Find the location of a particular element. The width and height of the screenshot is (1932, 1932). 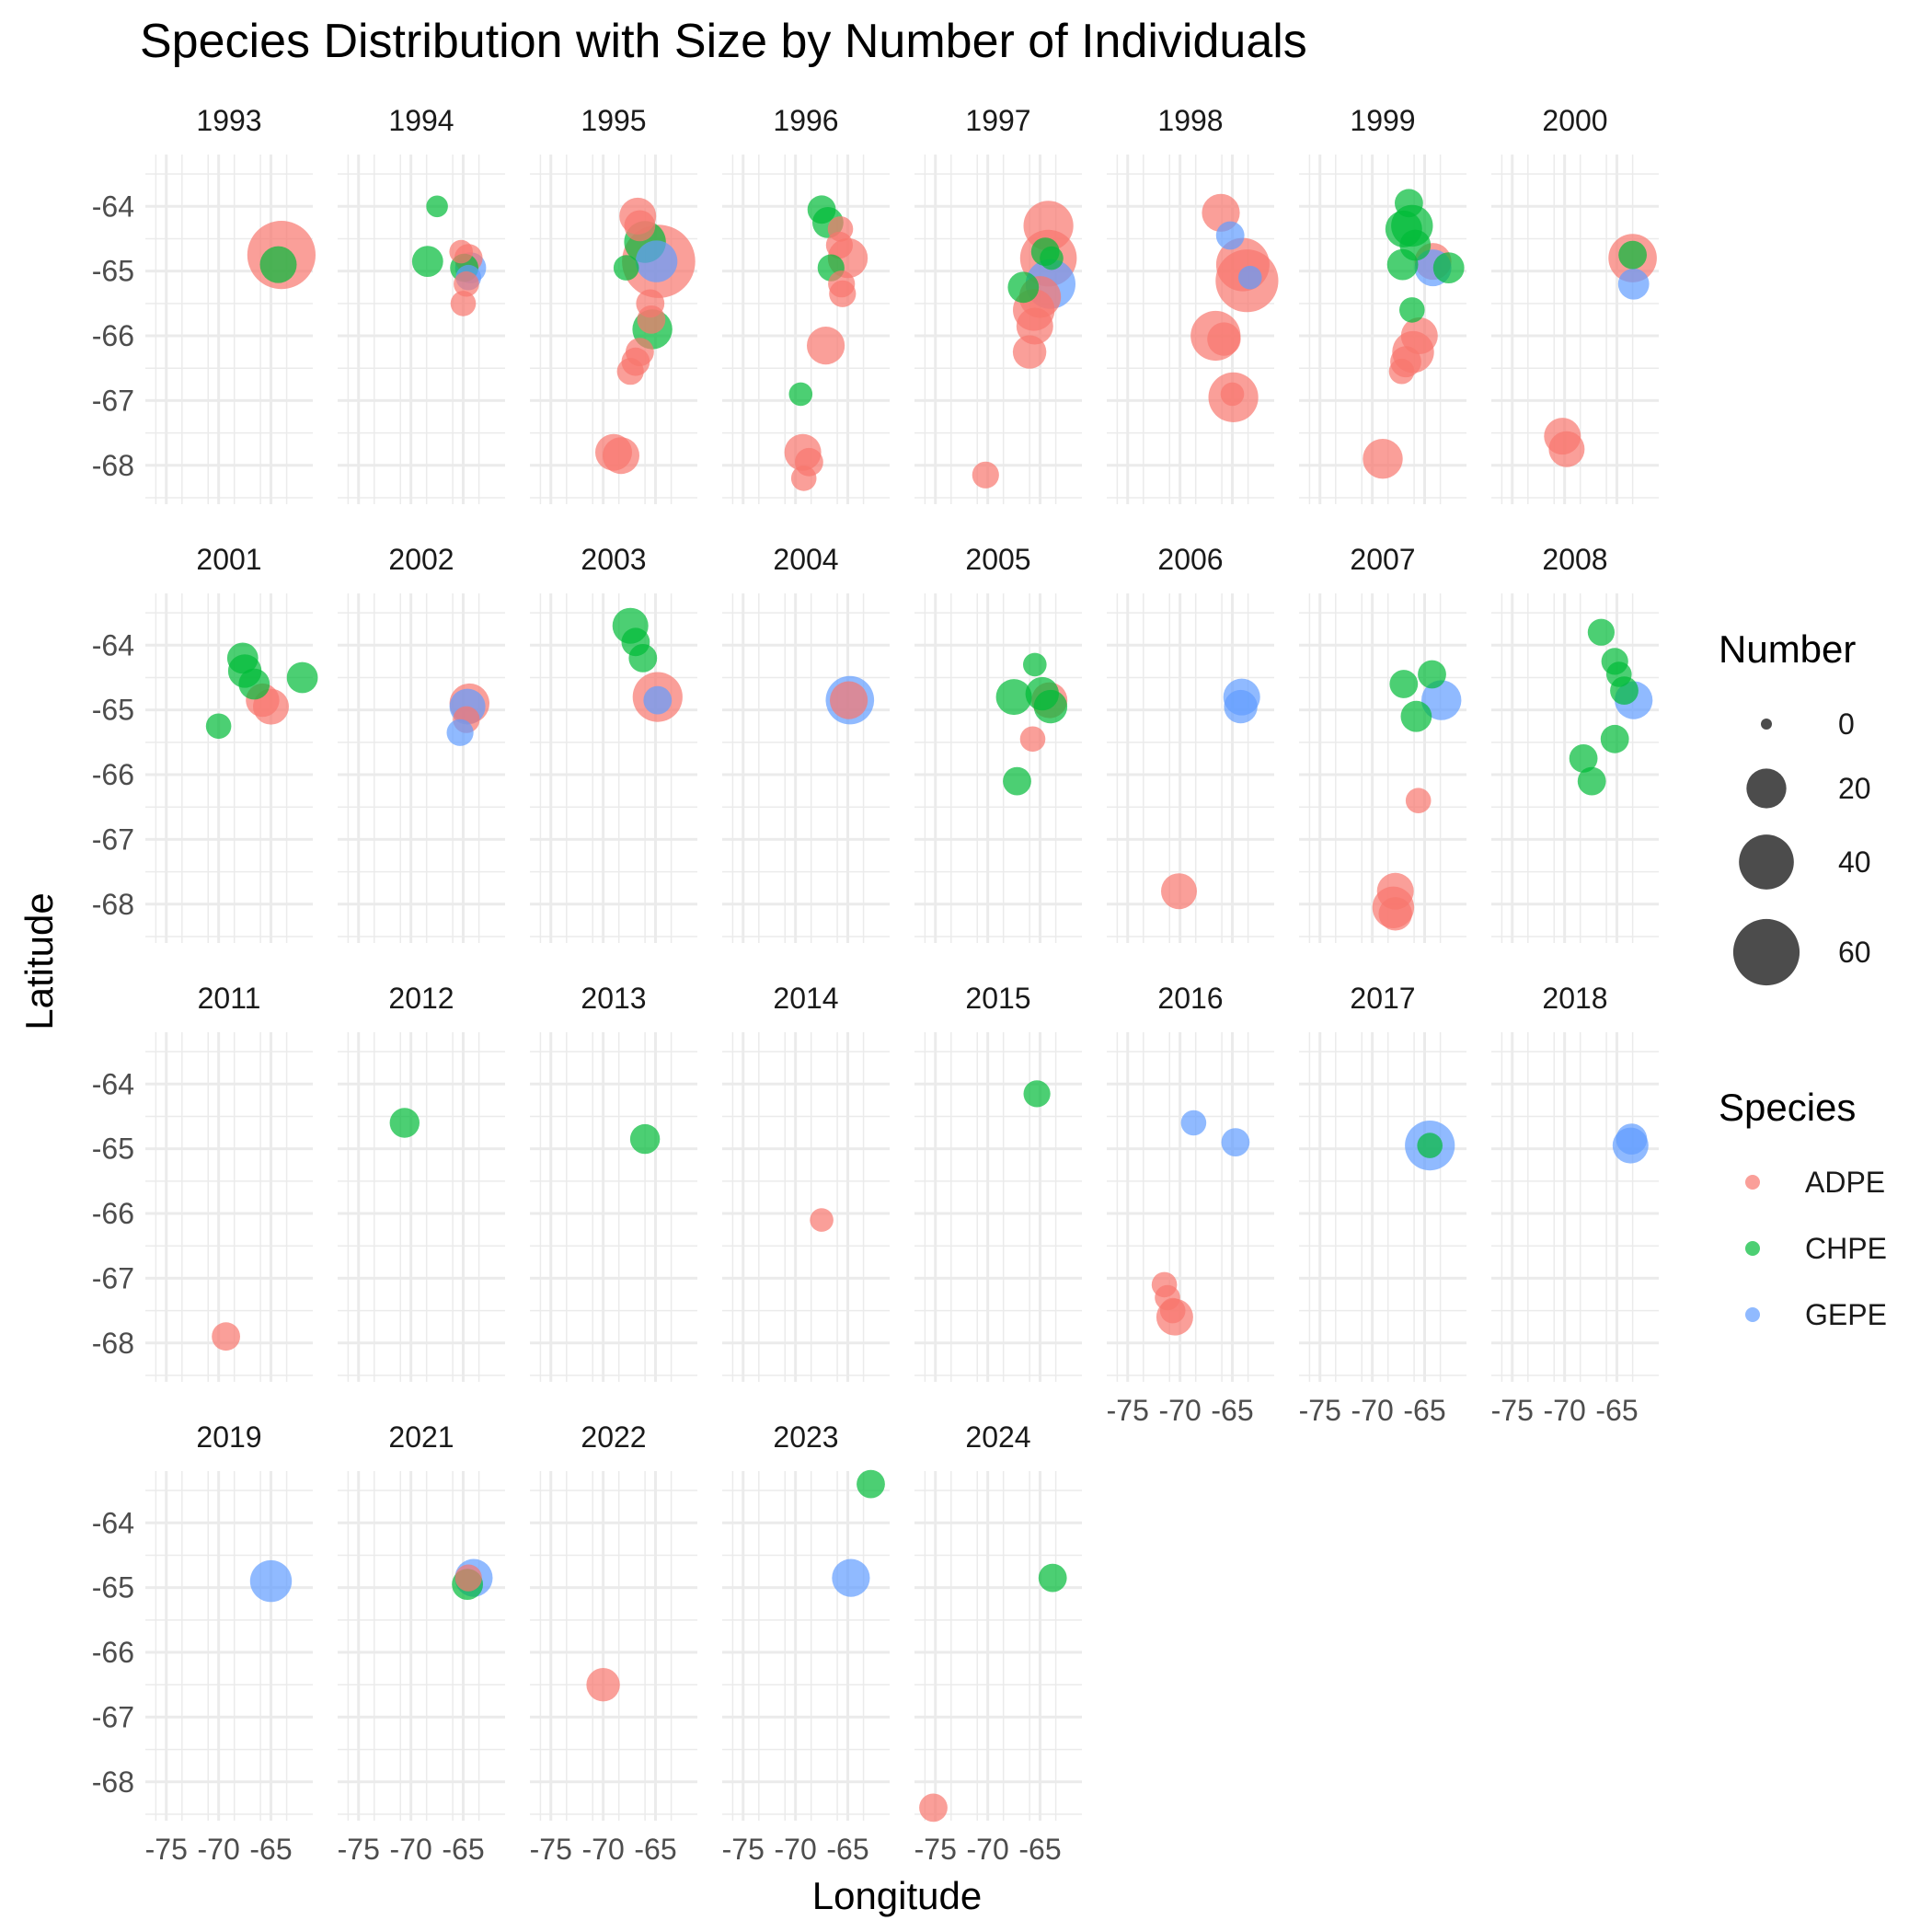

facet-strip-label: 2000 is located at coordinates (1574, 120).